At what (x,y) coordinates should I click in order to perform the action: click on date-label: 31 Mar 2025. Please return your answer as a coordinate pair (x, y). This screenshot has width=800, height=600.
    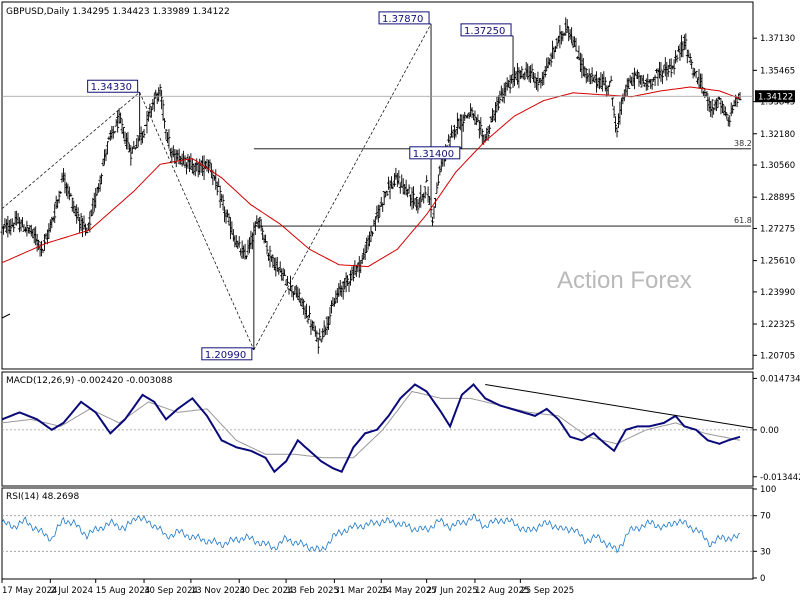
    Looking at the image, I should click on (361, 591).